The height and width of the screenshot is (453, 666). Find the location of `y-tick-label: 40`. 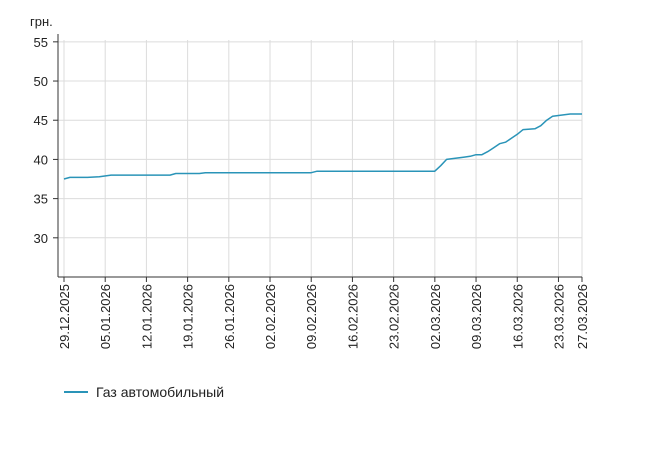

y-tick-label: 40 is located at coordinates (41, 159).